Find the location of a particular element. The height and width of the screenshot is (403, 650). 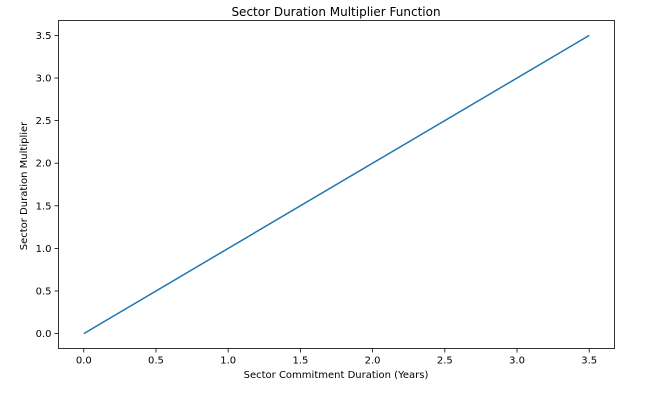

y-axis-label: Sector Duration Multiplier is located at coordinates (24, 185).